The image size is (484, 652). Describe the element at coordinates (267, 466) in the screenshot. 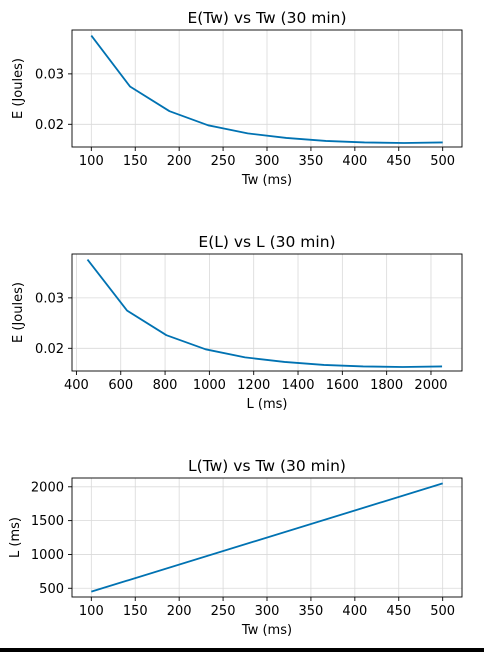

I see `chart-title: L(Tw) vs Tw (30 min)` at that location.